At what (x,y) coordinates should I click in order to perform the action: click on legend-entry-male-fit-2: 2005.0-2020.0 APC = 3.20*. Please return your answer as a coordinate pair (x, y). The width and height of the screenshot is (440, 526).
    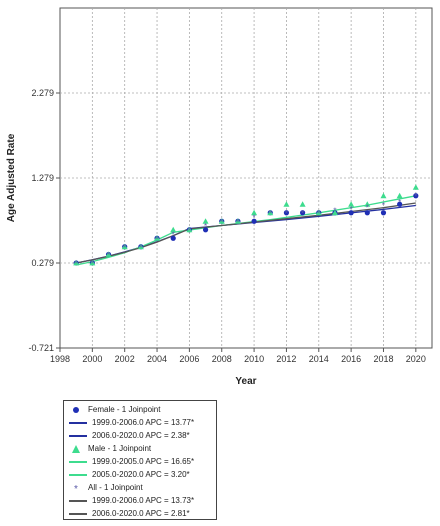
    Looking at the image, I should click on (140, 474).